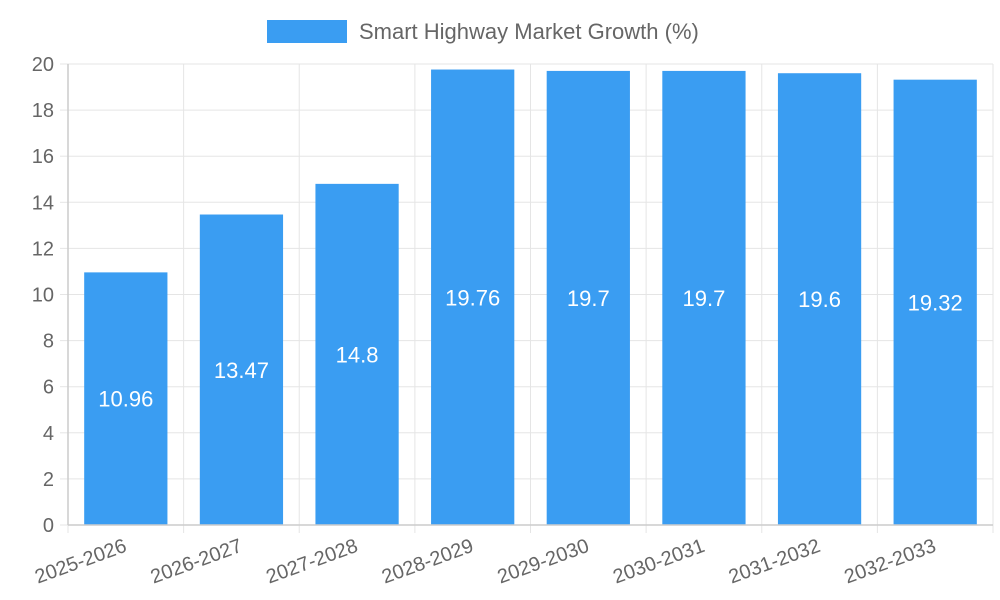 This screenshot has height=600, width=1000. I want to click on y-axis: 0 2 4 6 8 10 12 14 16 18 20, so click(50, 295).